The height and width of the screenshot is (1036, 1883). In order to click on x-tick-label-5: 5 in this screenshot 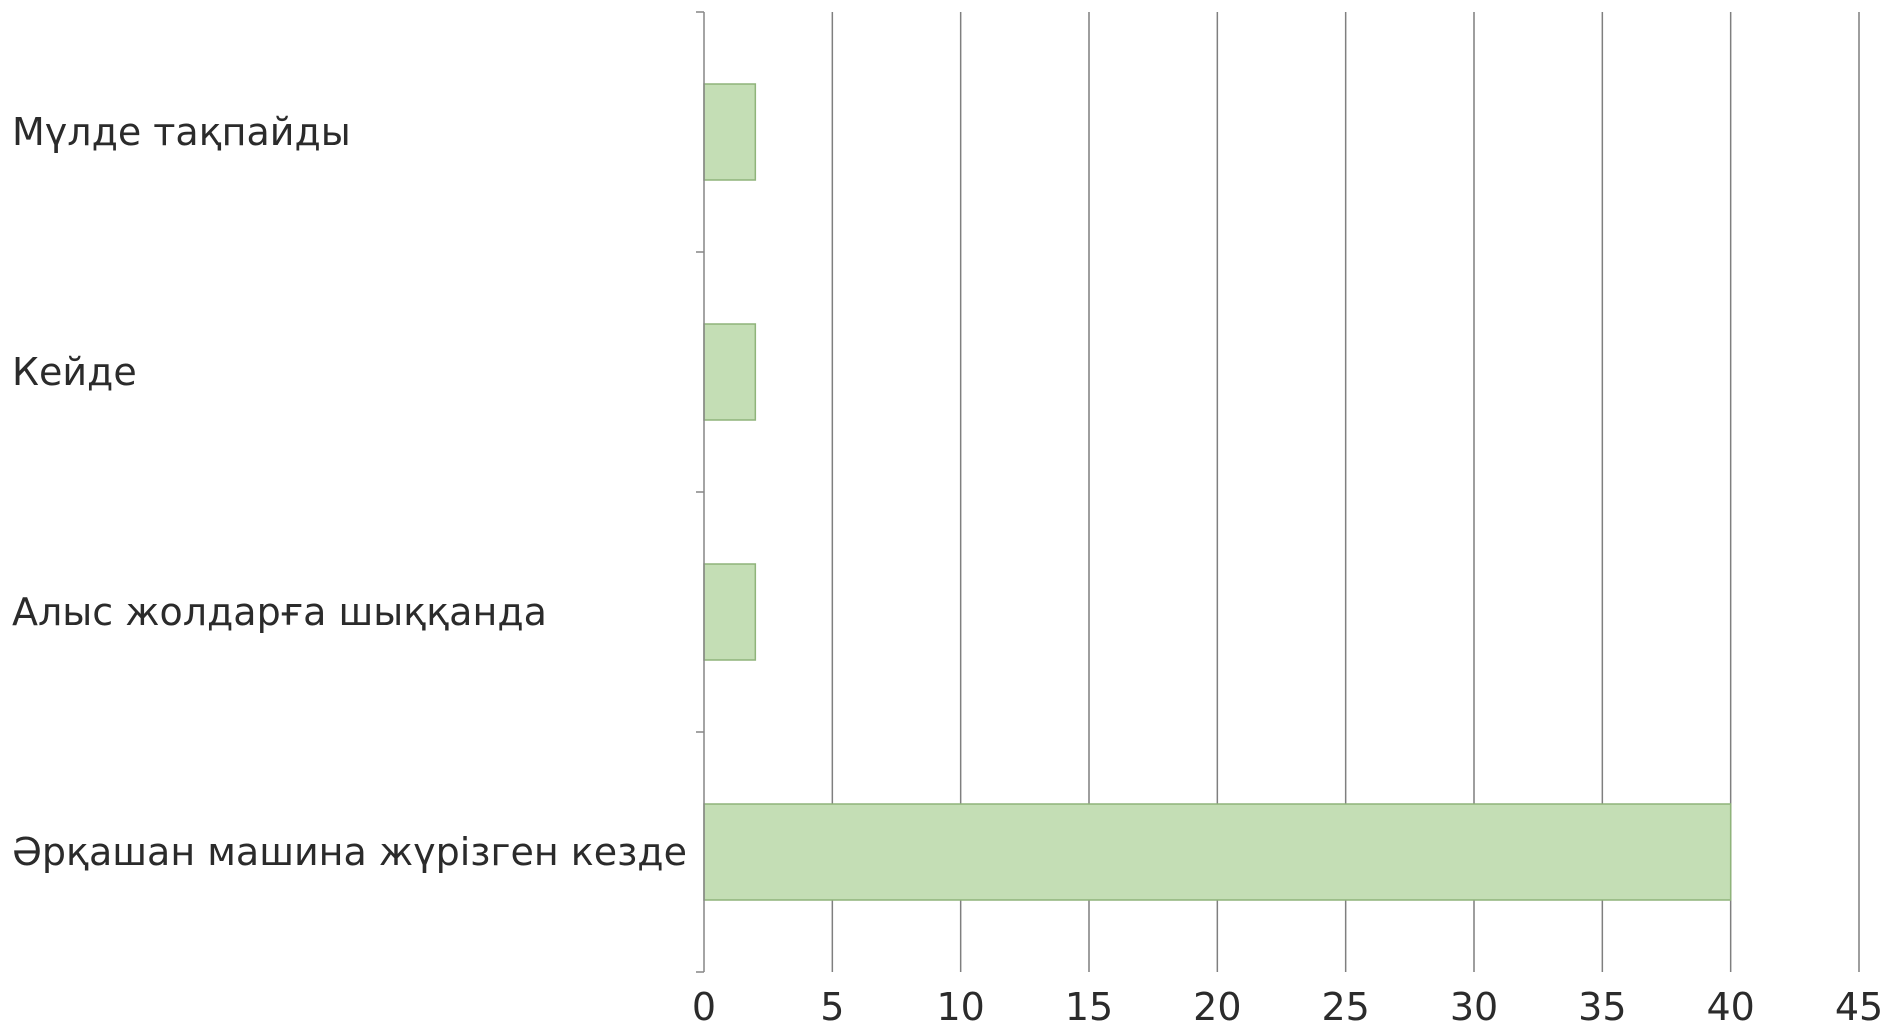, I will do `click(832, 1007)`.